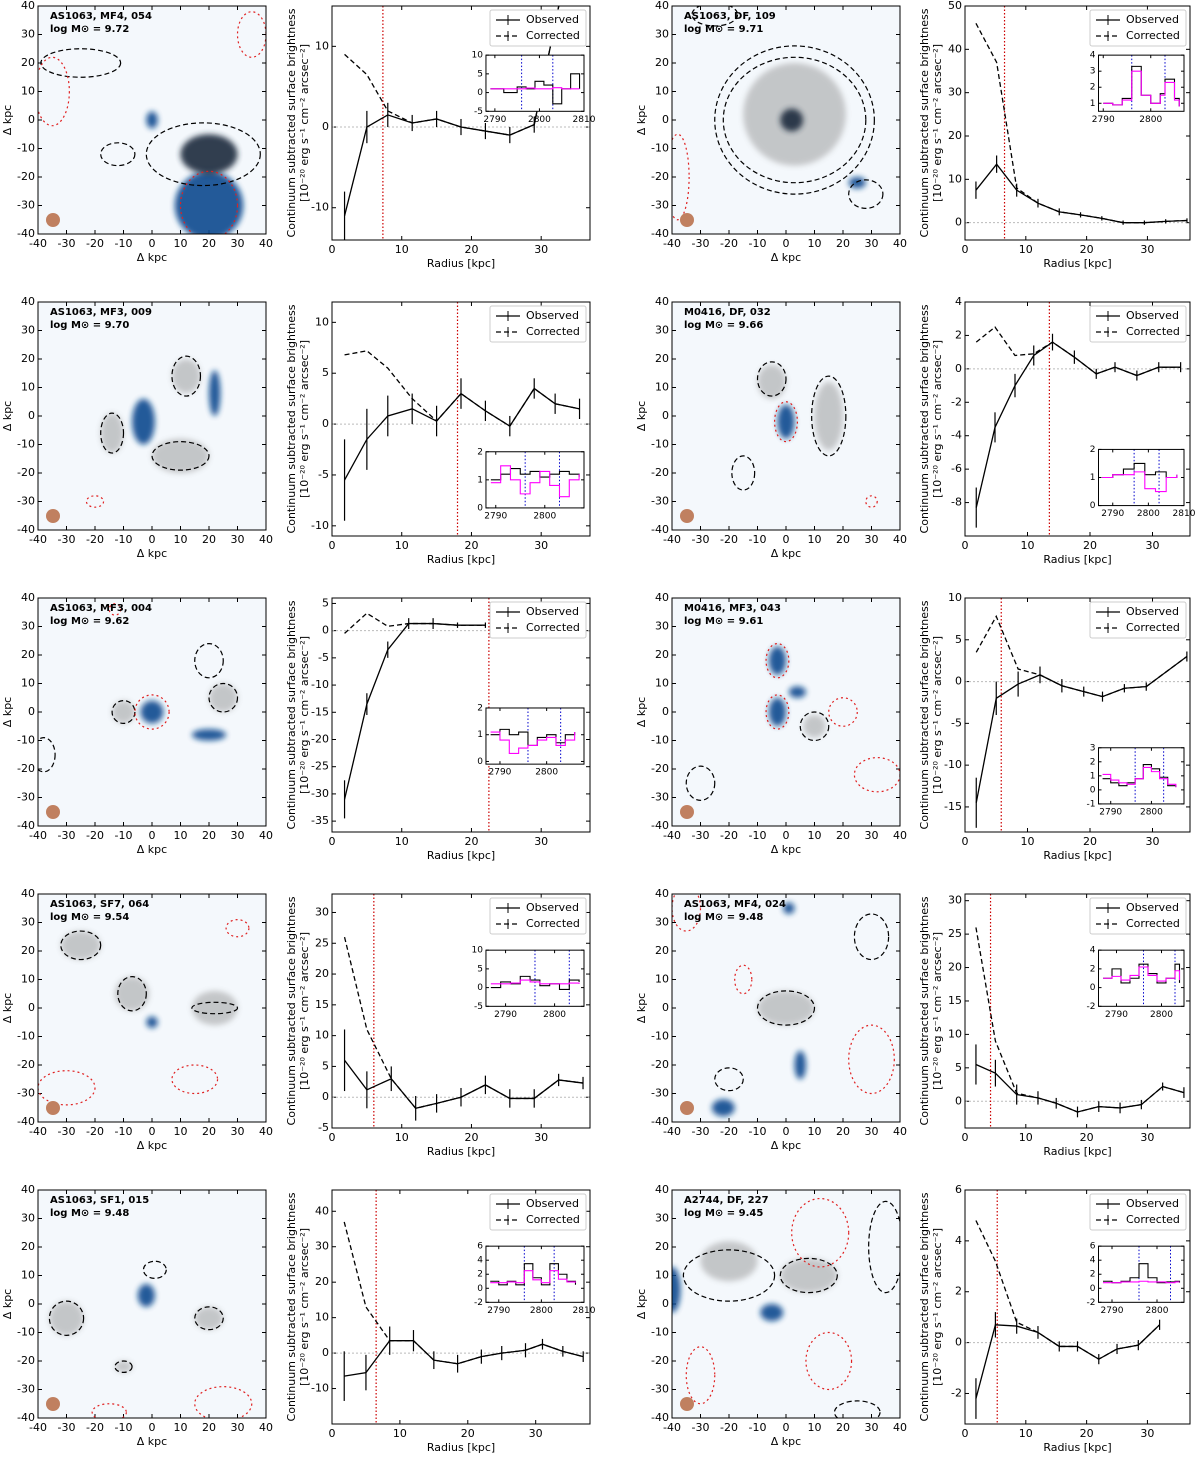 This screenshot has height=1464, width=1200. What do you see at coordinates (28, 1275) in the screenshot?
I see `y-tick-label: 10` at bounding box center [28, 1275].